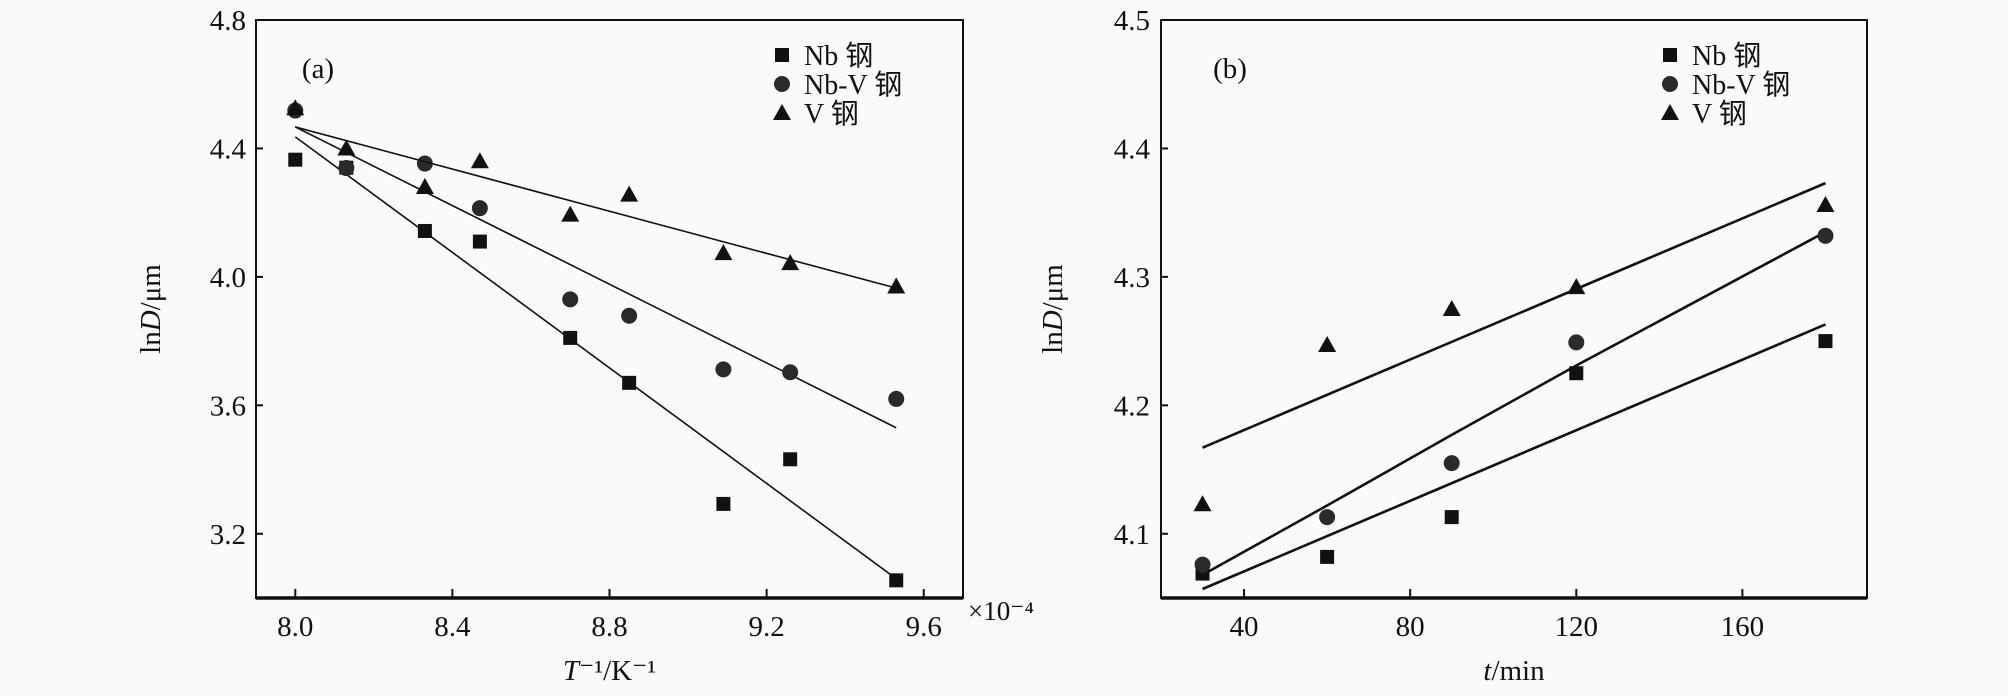 The image size is (2008, 696). I want to click on y-tick-label: 3.2, so click(228, 535).